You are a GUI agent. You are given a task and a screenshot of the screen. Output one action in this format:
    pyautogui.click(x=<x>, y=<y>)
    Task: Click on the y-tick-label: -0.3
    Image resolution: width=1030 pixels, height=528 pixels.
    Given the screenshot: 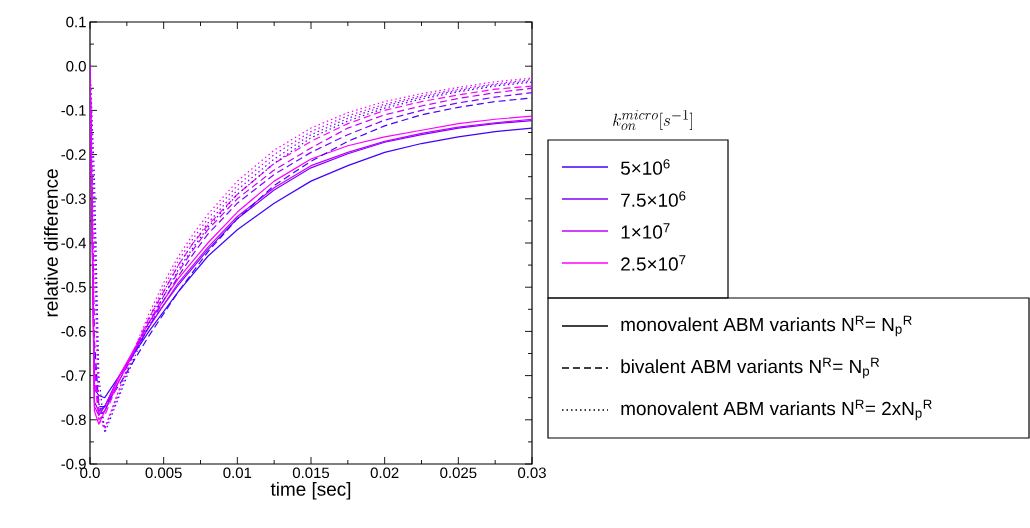 What is the action you would take?
    pyautogui.click(x=73, y=199)
    